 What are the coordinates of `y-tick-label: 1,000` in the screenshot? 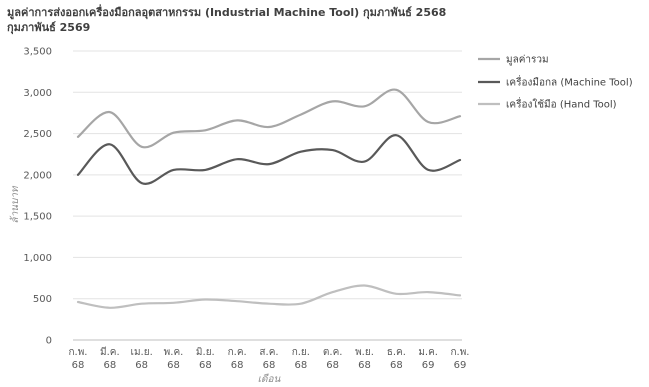 It's located at (37, 258).